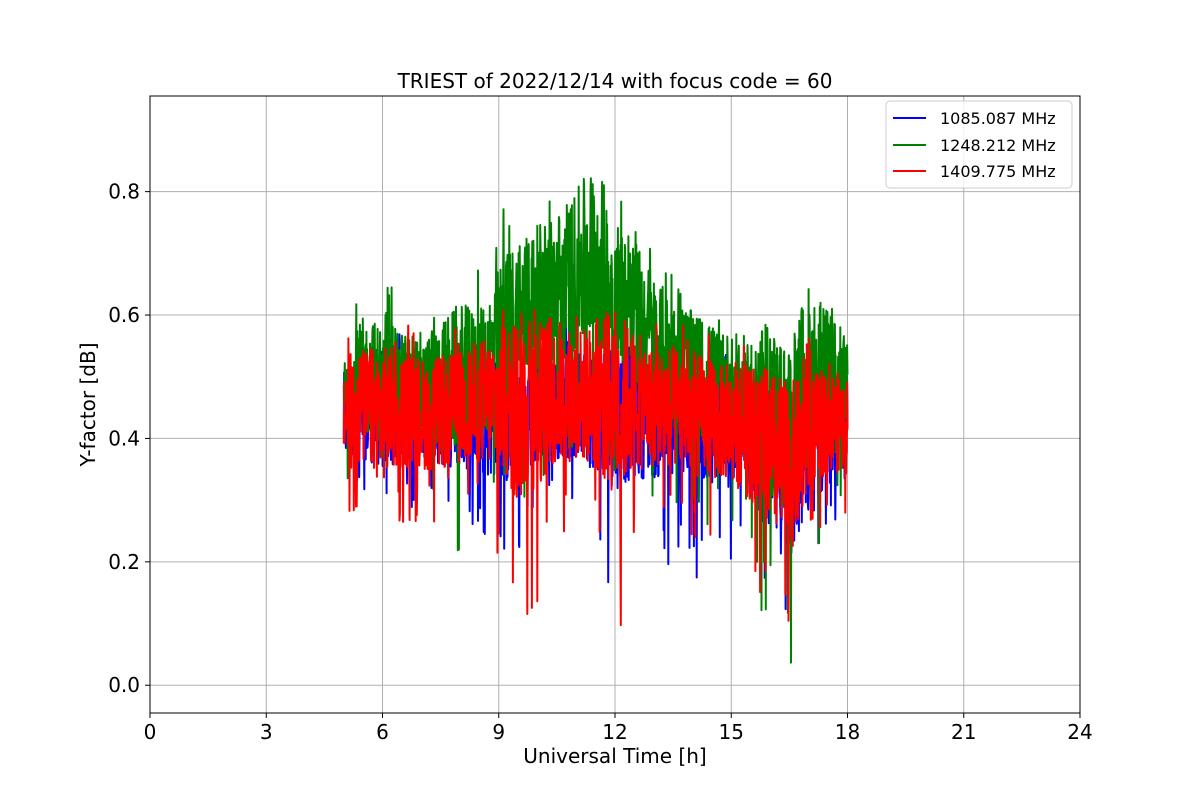 This screenshot has width=1200, height=804. I want to click on x-tick-label: 15, so click(731, 732).